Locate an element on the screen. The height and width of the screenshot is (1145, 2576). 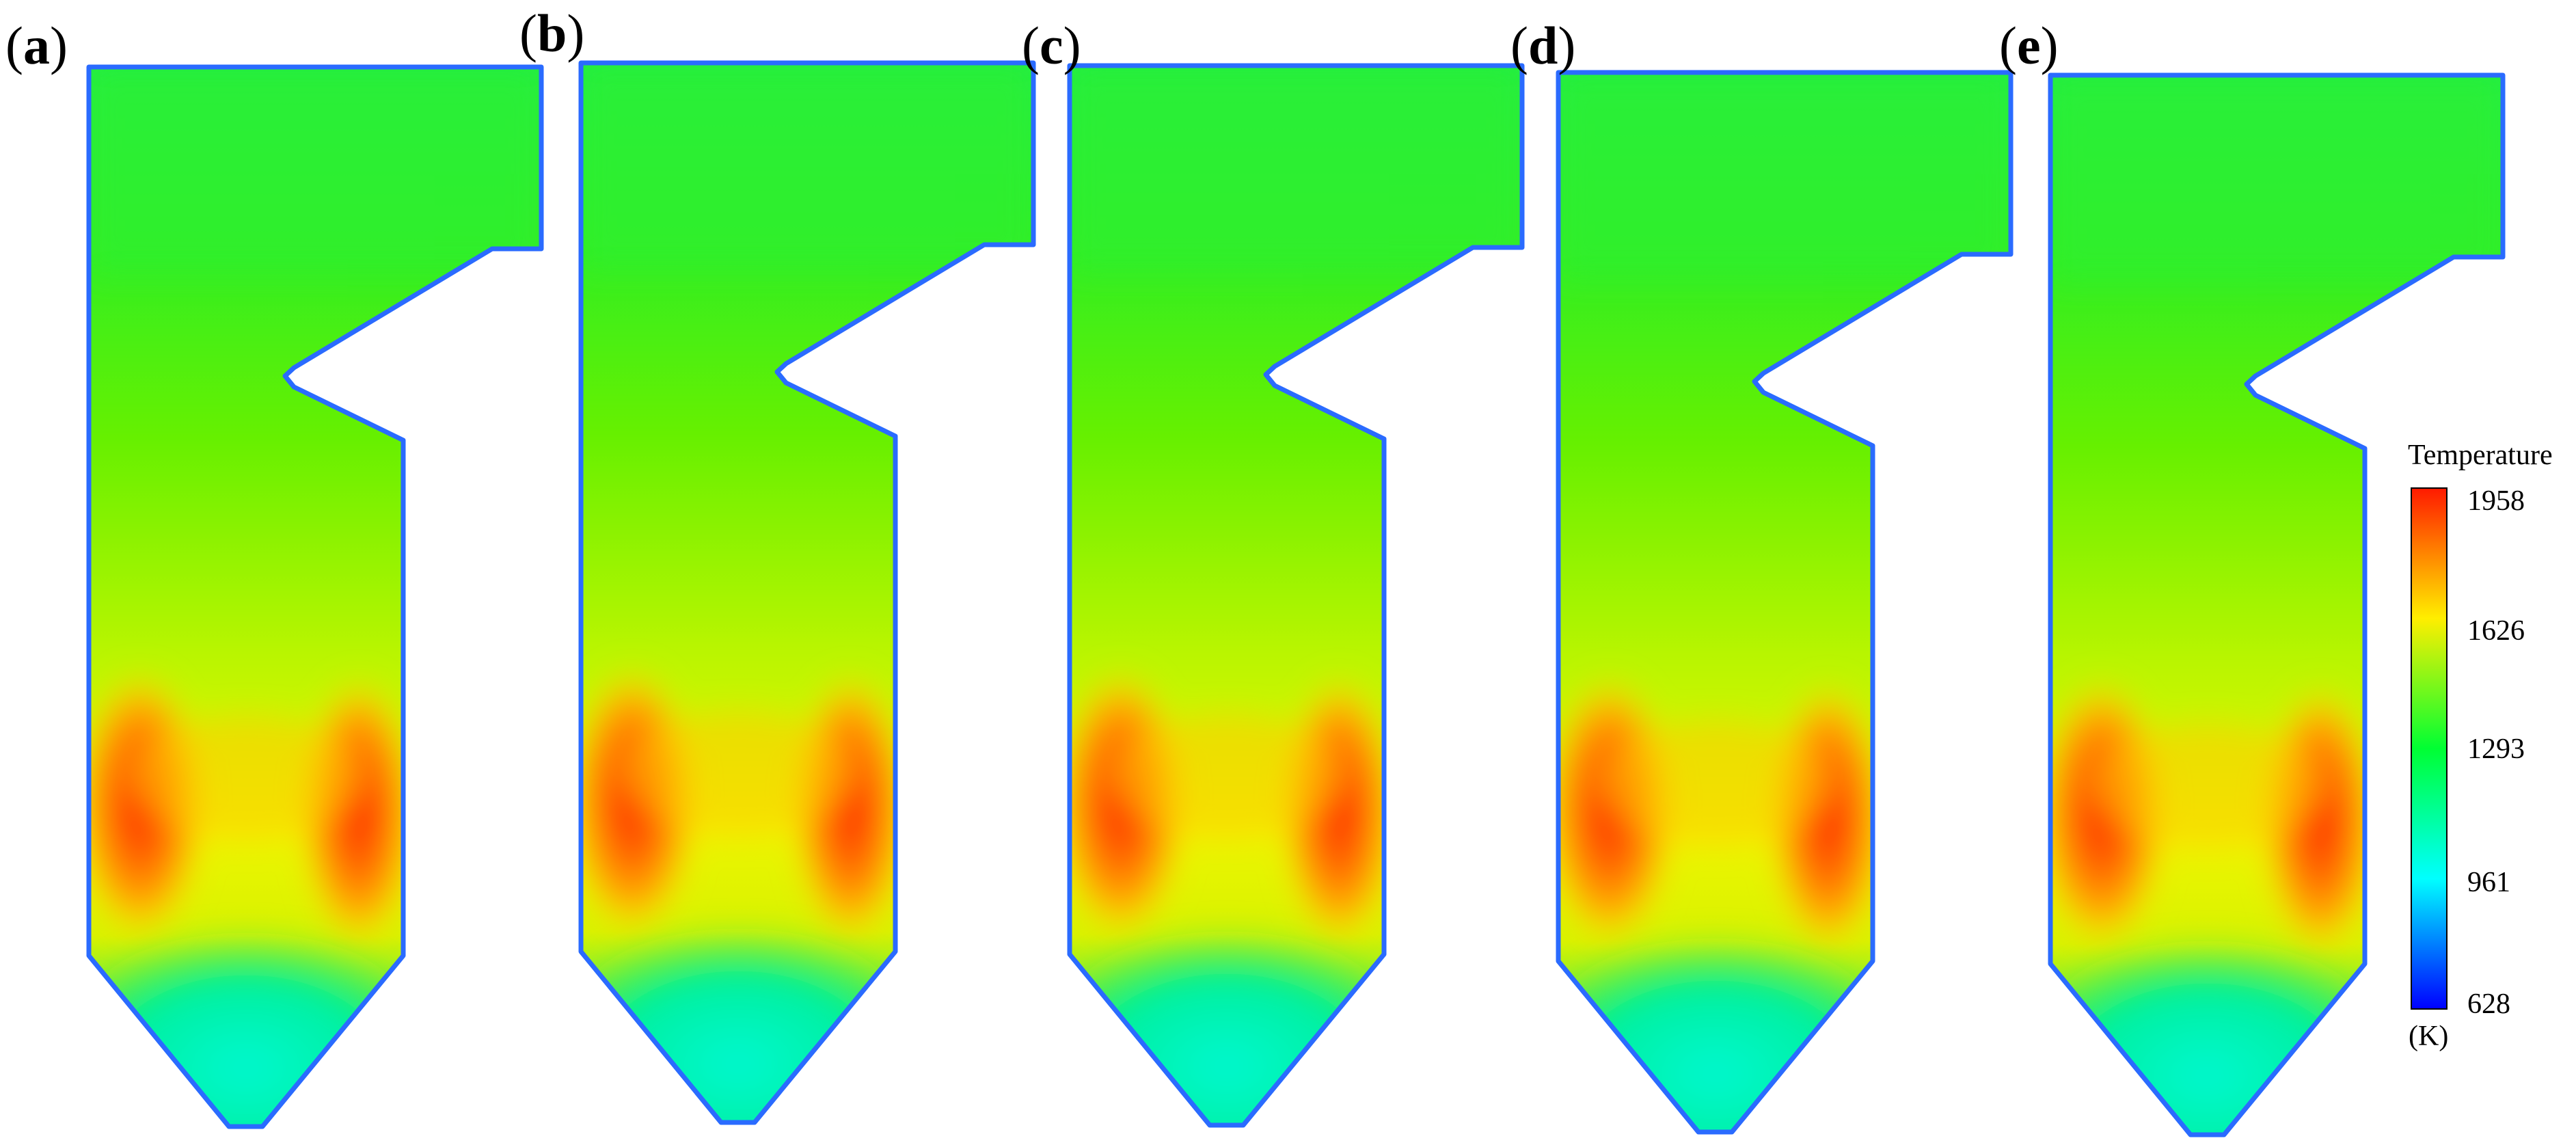
legend-tick-1626: 1626 is located at coordinates (2496, 631).